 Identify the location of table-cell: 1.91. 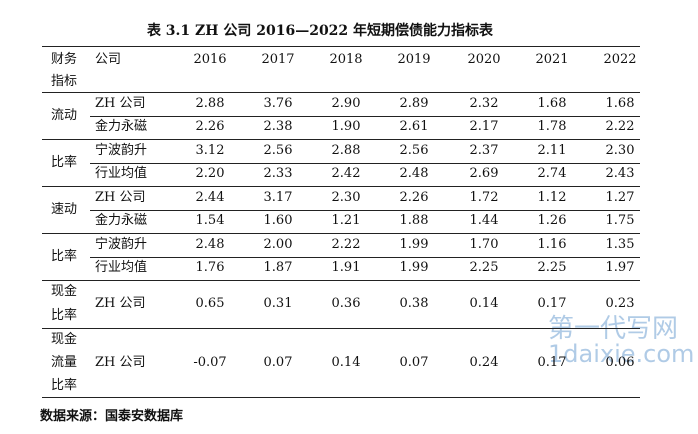
(346, 268).